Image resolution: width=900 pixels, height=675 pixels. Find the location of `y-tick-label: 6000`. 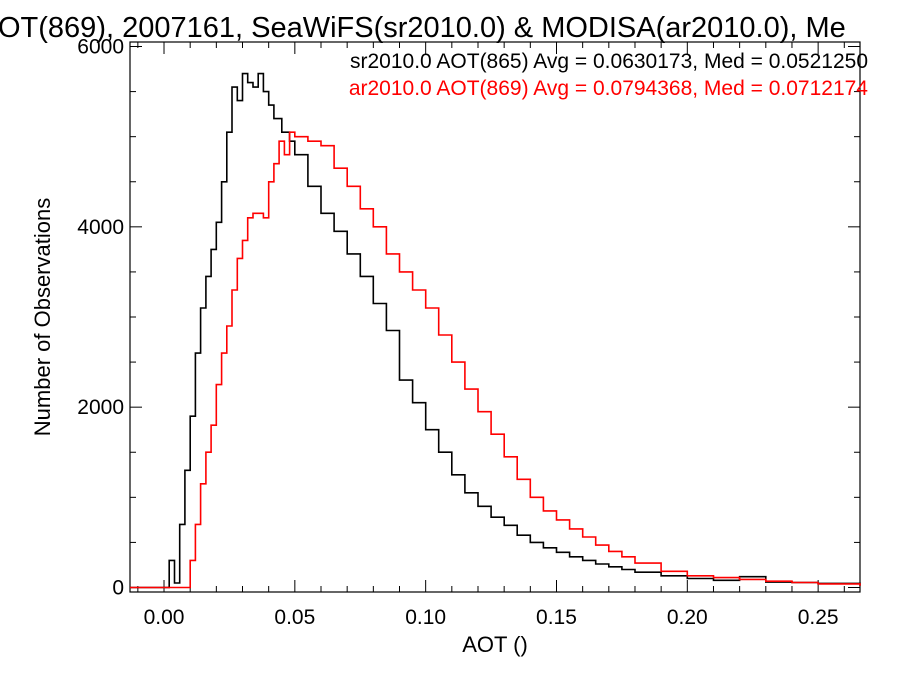

y-tick-label: 6000 is located at coordinates (100, 47).